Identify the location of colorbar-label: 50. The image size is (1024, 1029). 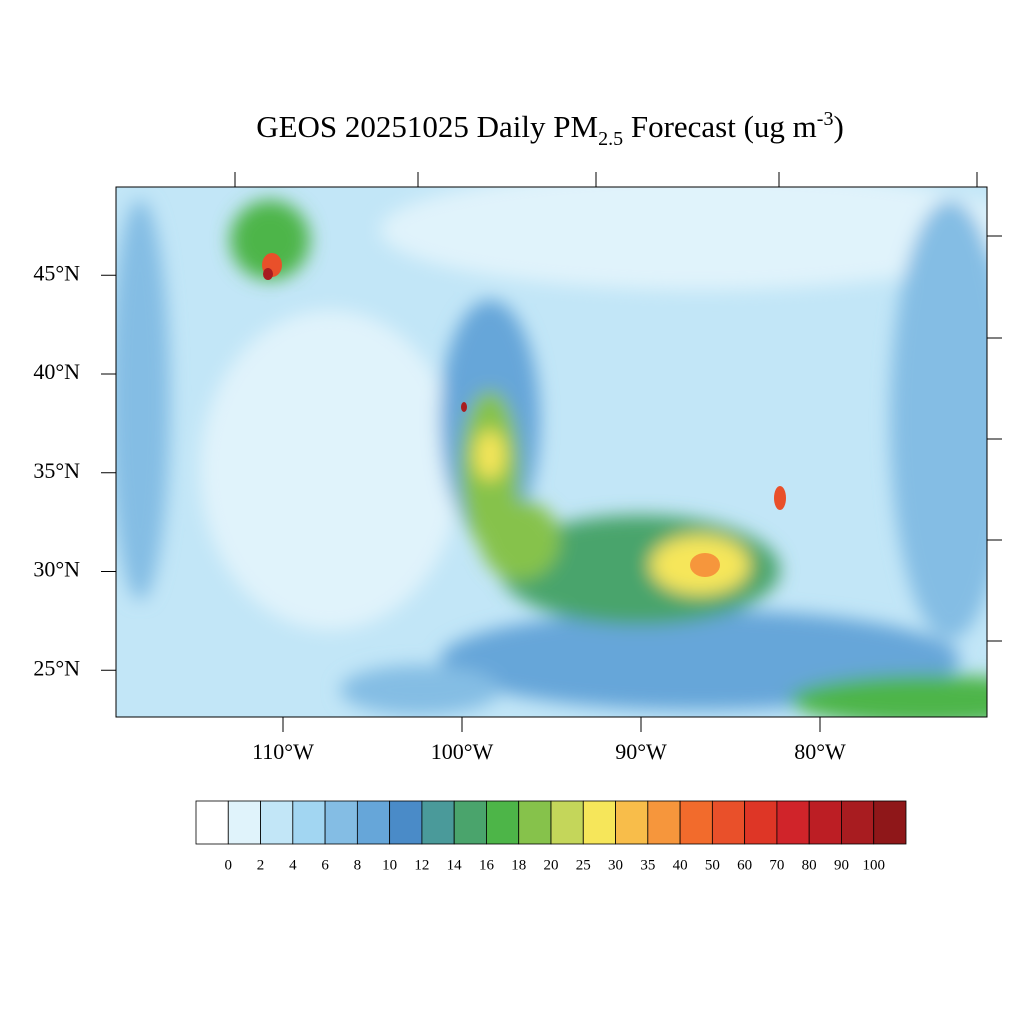
(712, 865).